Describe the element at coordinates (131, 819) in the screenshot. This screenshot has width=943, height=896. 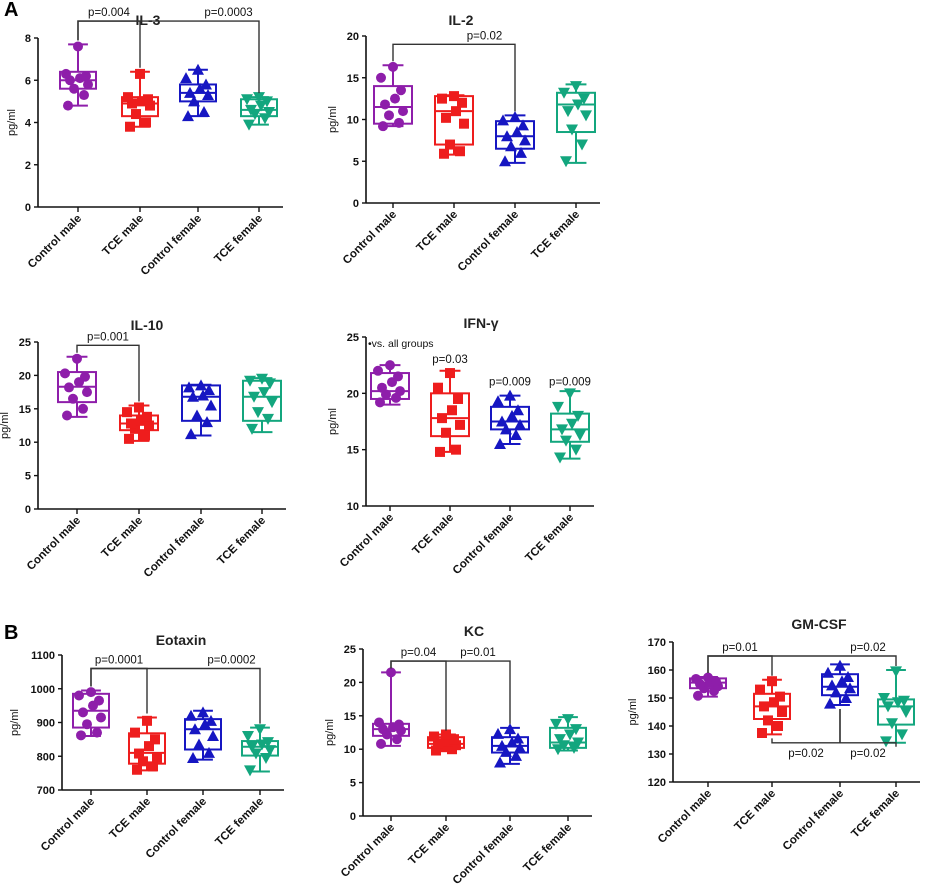
I see `x-tick-label: TCE male` at that location.